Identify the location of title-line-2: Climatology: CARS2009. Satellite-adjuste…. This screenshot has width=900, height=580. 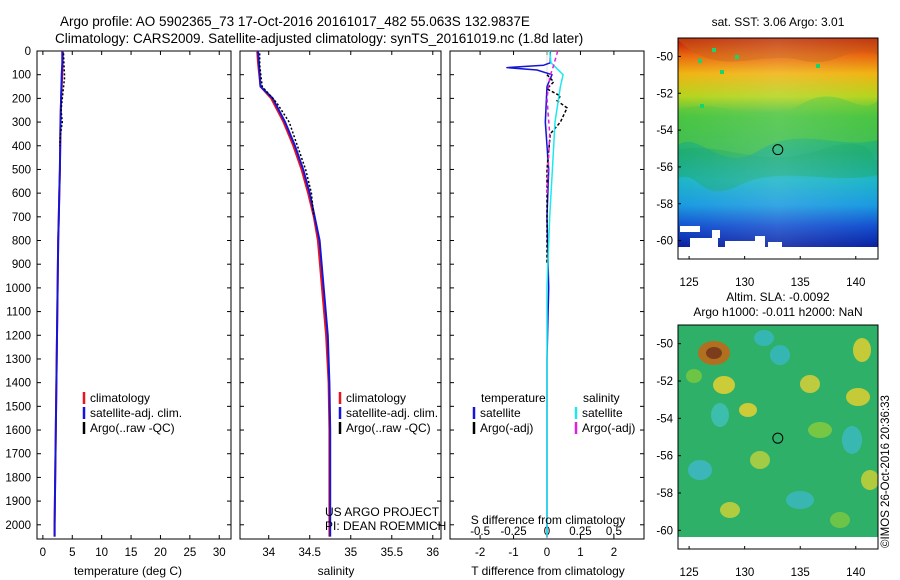
(319, 38).